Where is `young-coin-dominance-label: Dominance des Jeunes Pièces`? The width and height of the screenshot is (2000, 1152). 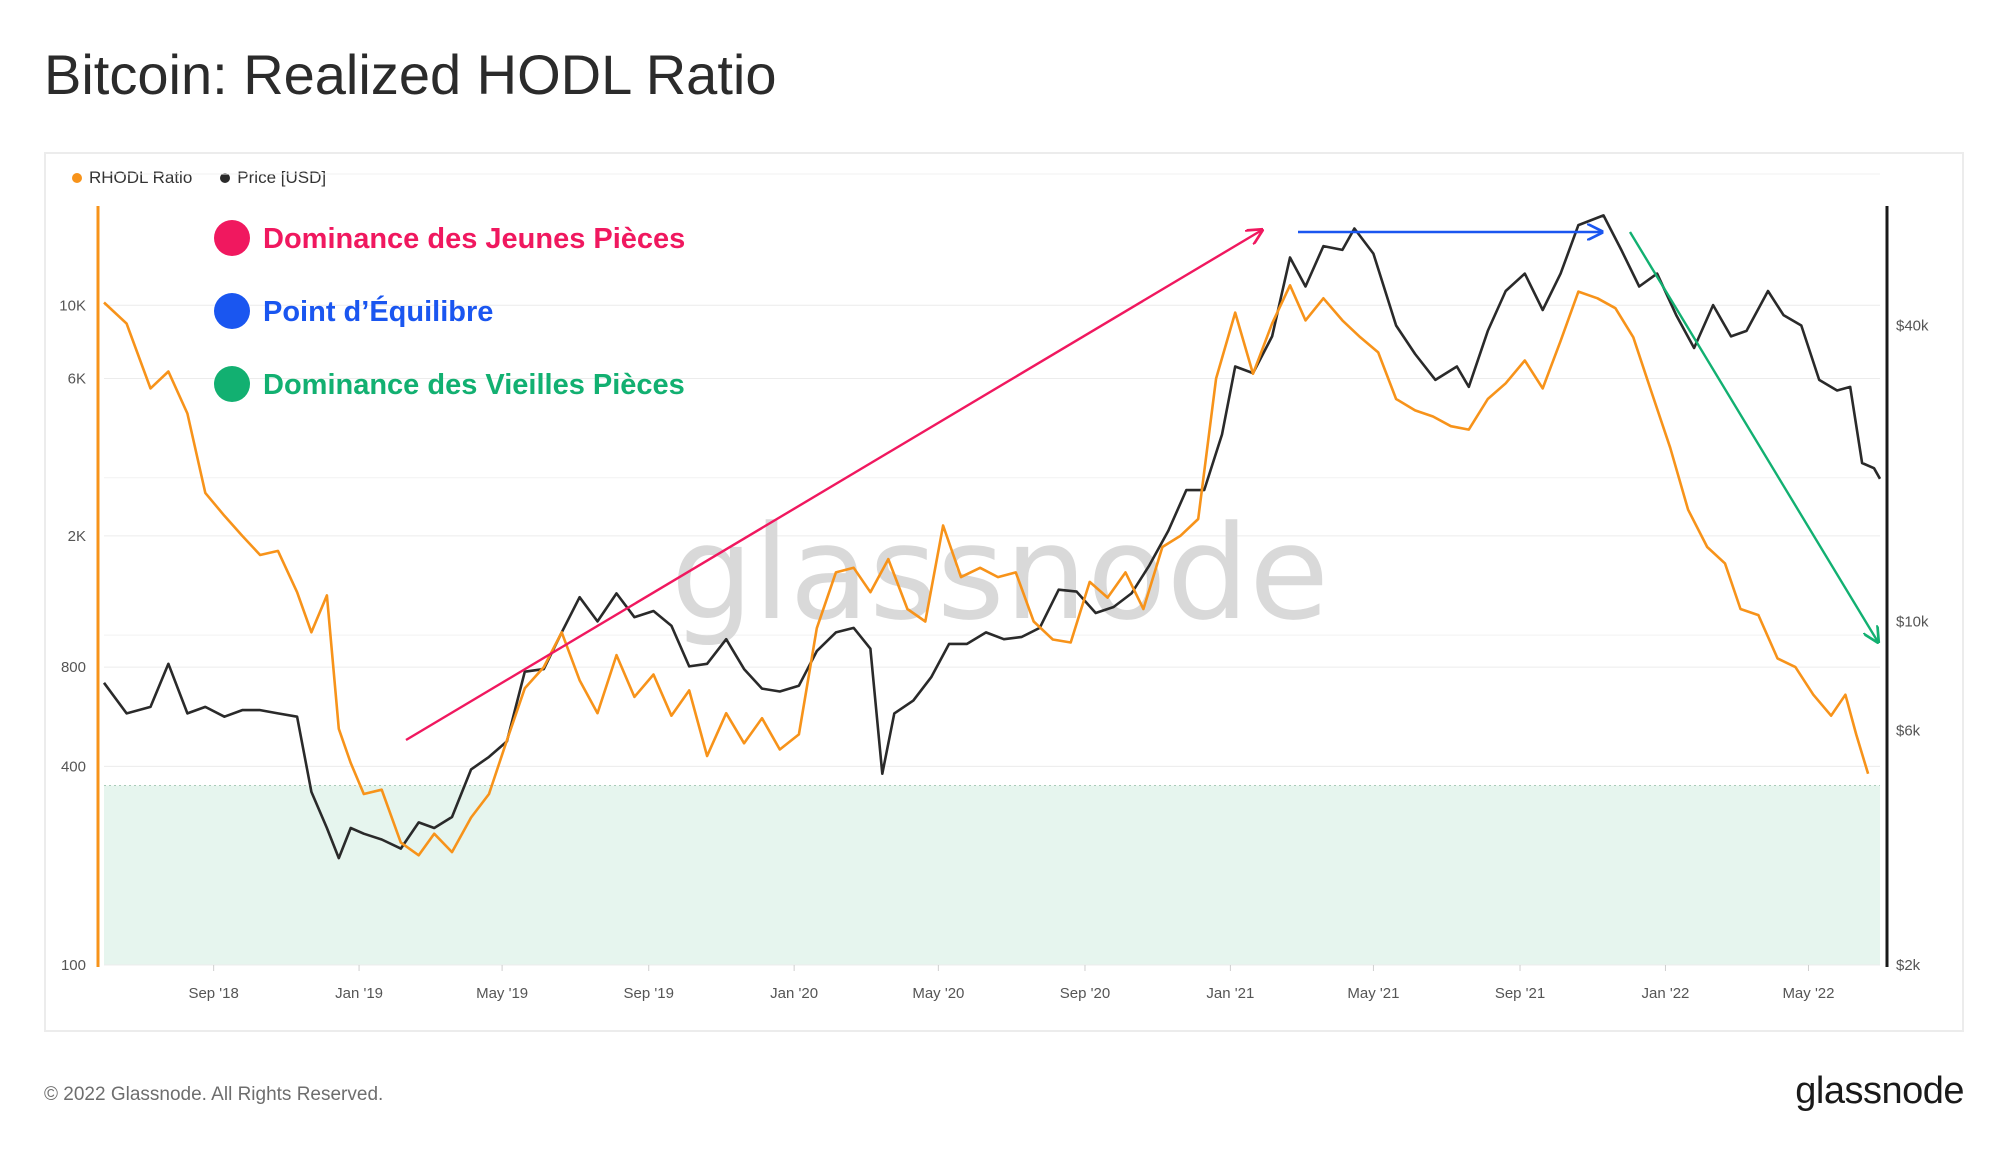
young-coin-dominance-label: Dominance des Jeunes Pièces is located at coordinates (474, 239).